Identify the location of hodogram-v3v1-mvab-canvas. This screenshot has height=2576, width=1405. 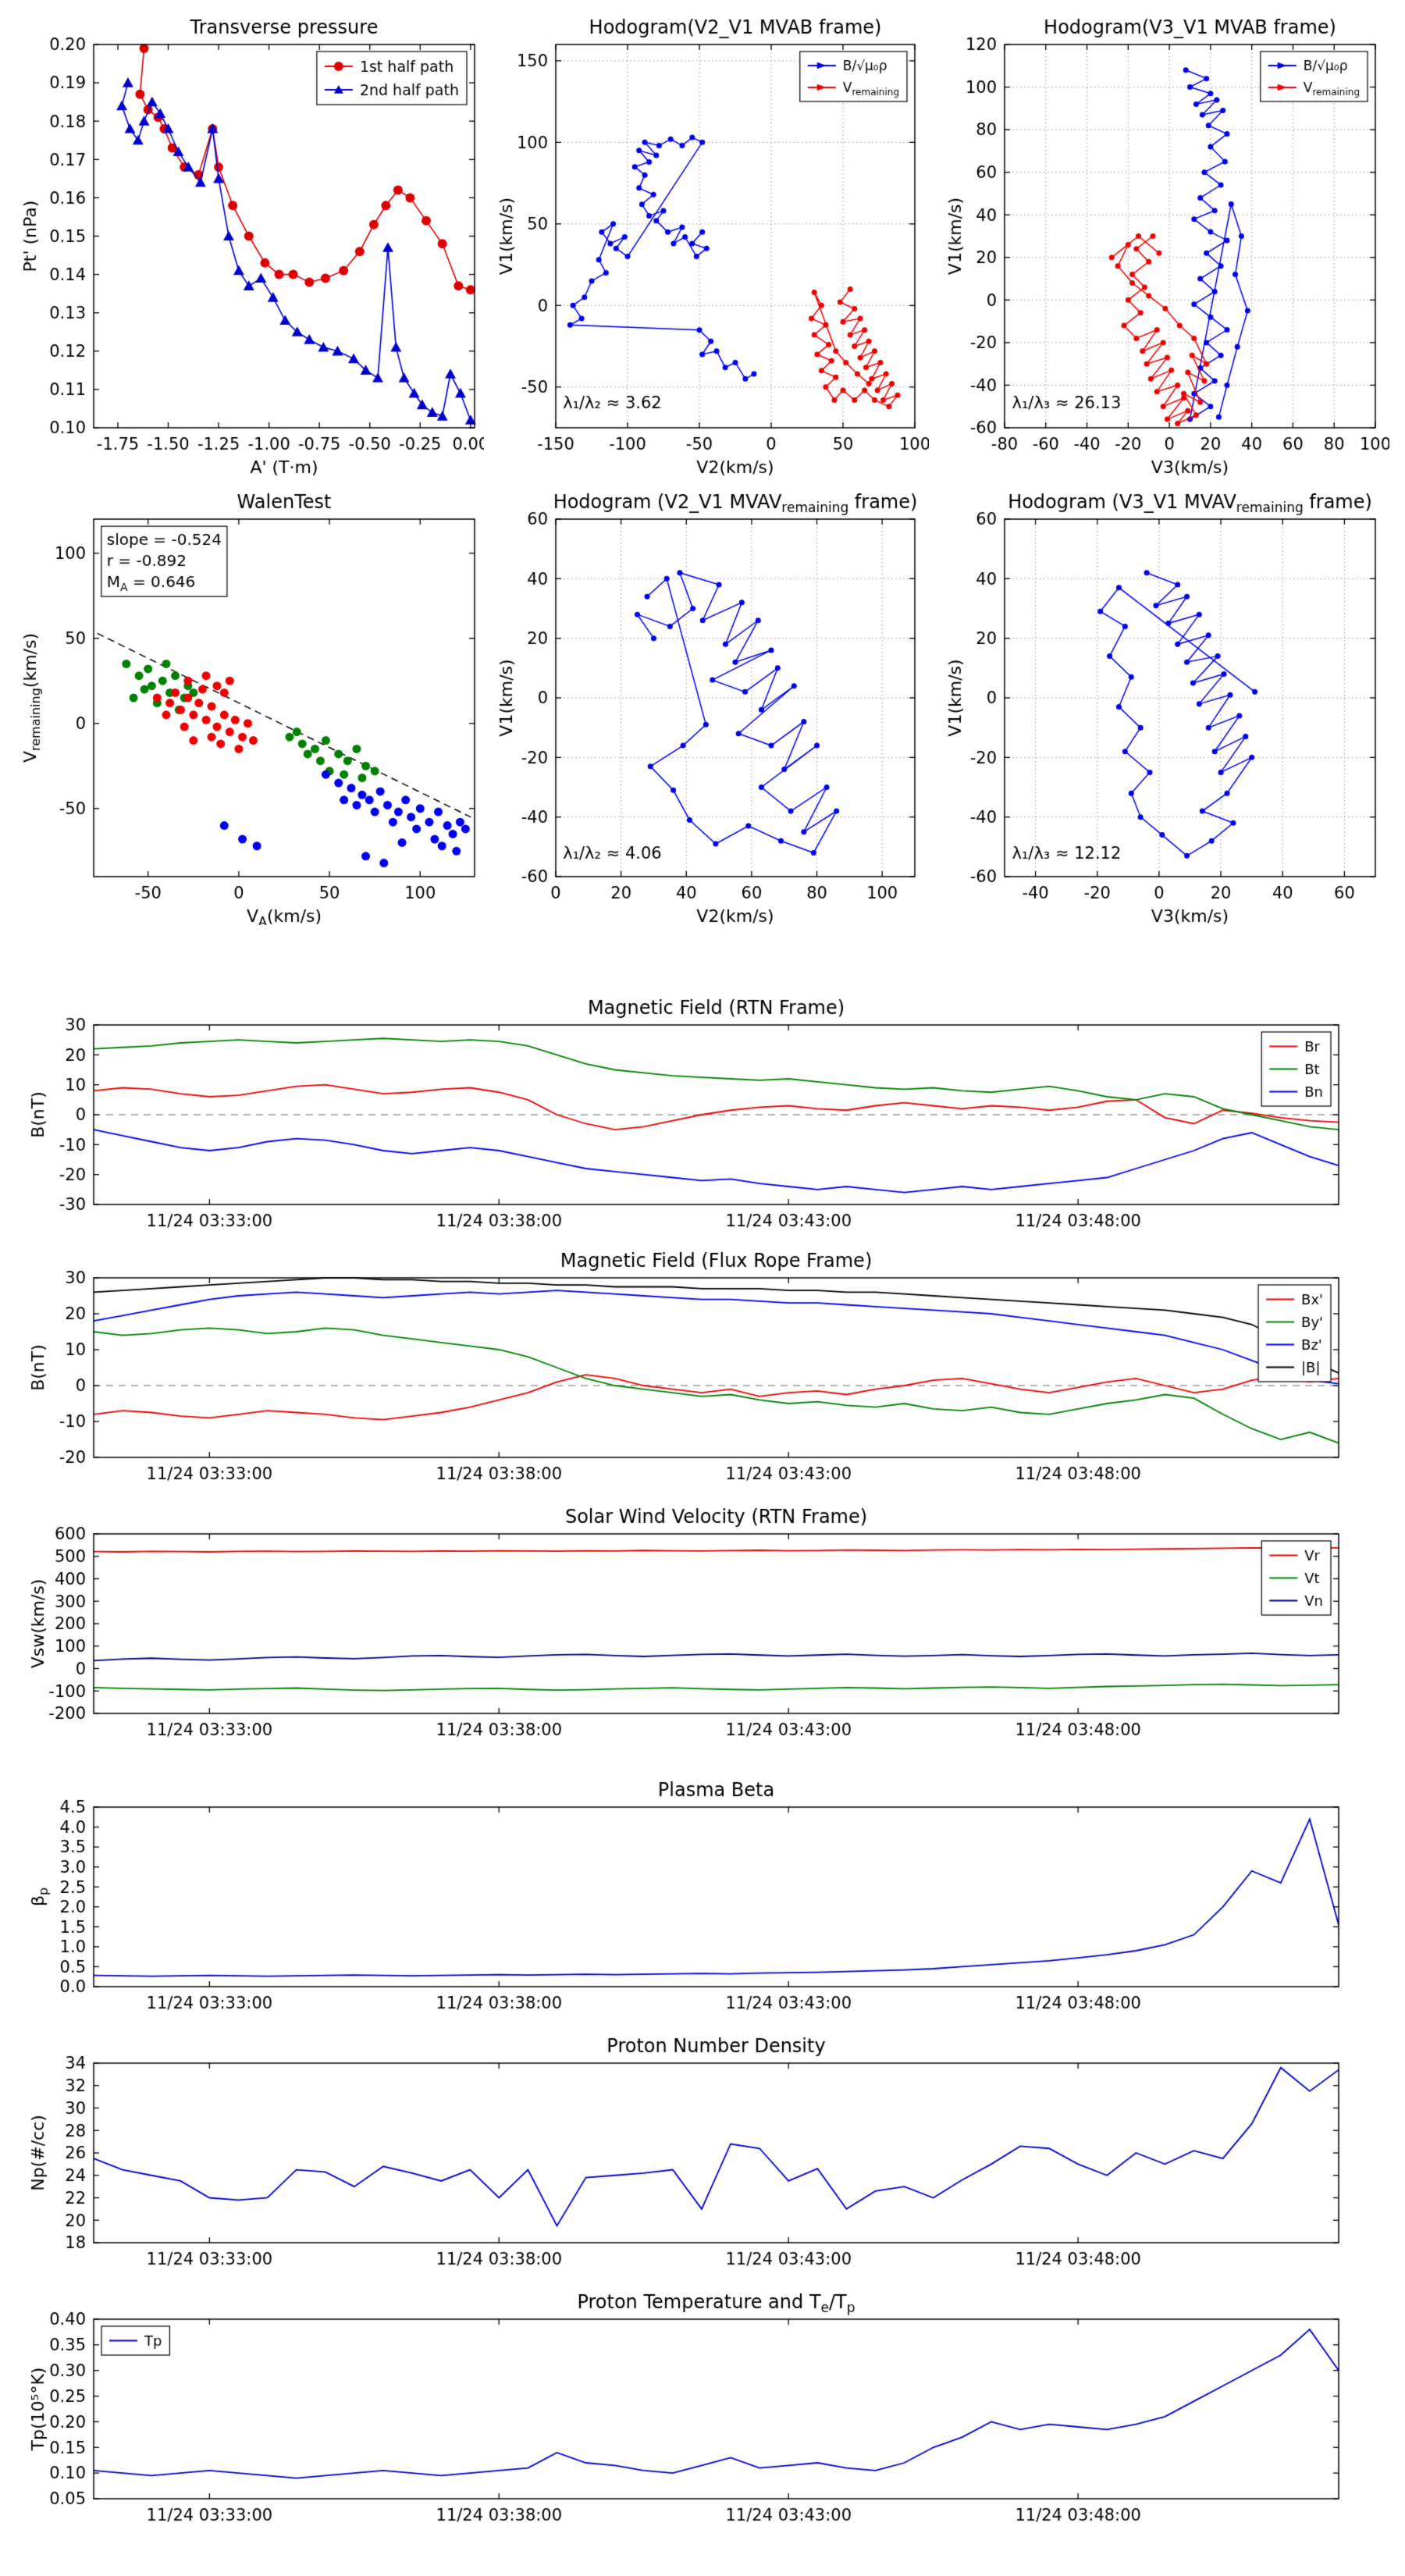
(1165, 244).